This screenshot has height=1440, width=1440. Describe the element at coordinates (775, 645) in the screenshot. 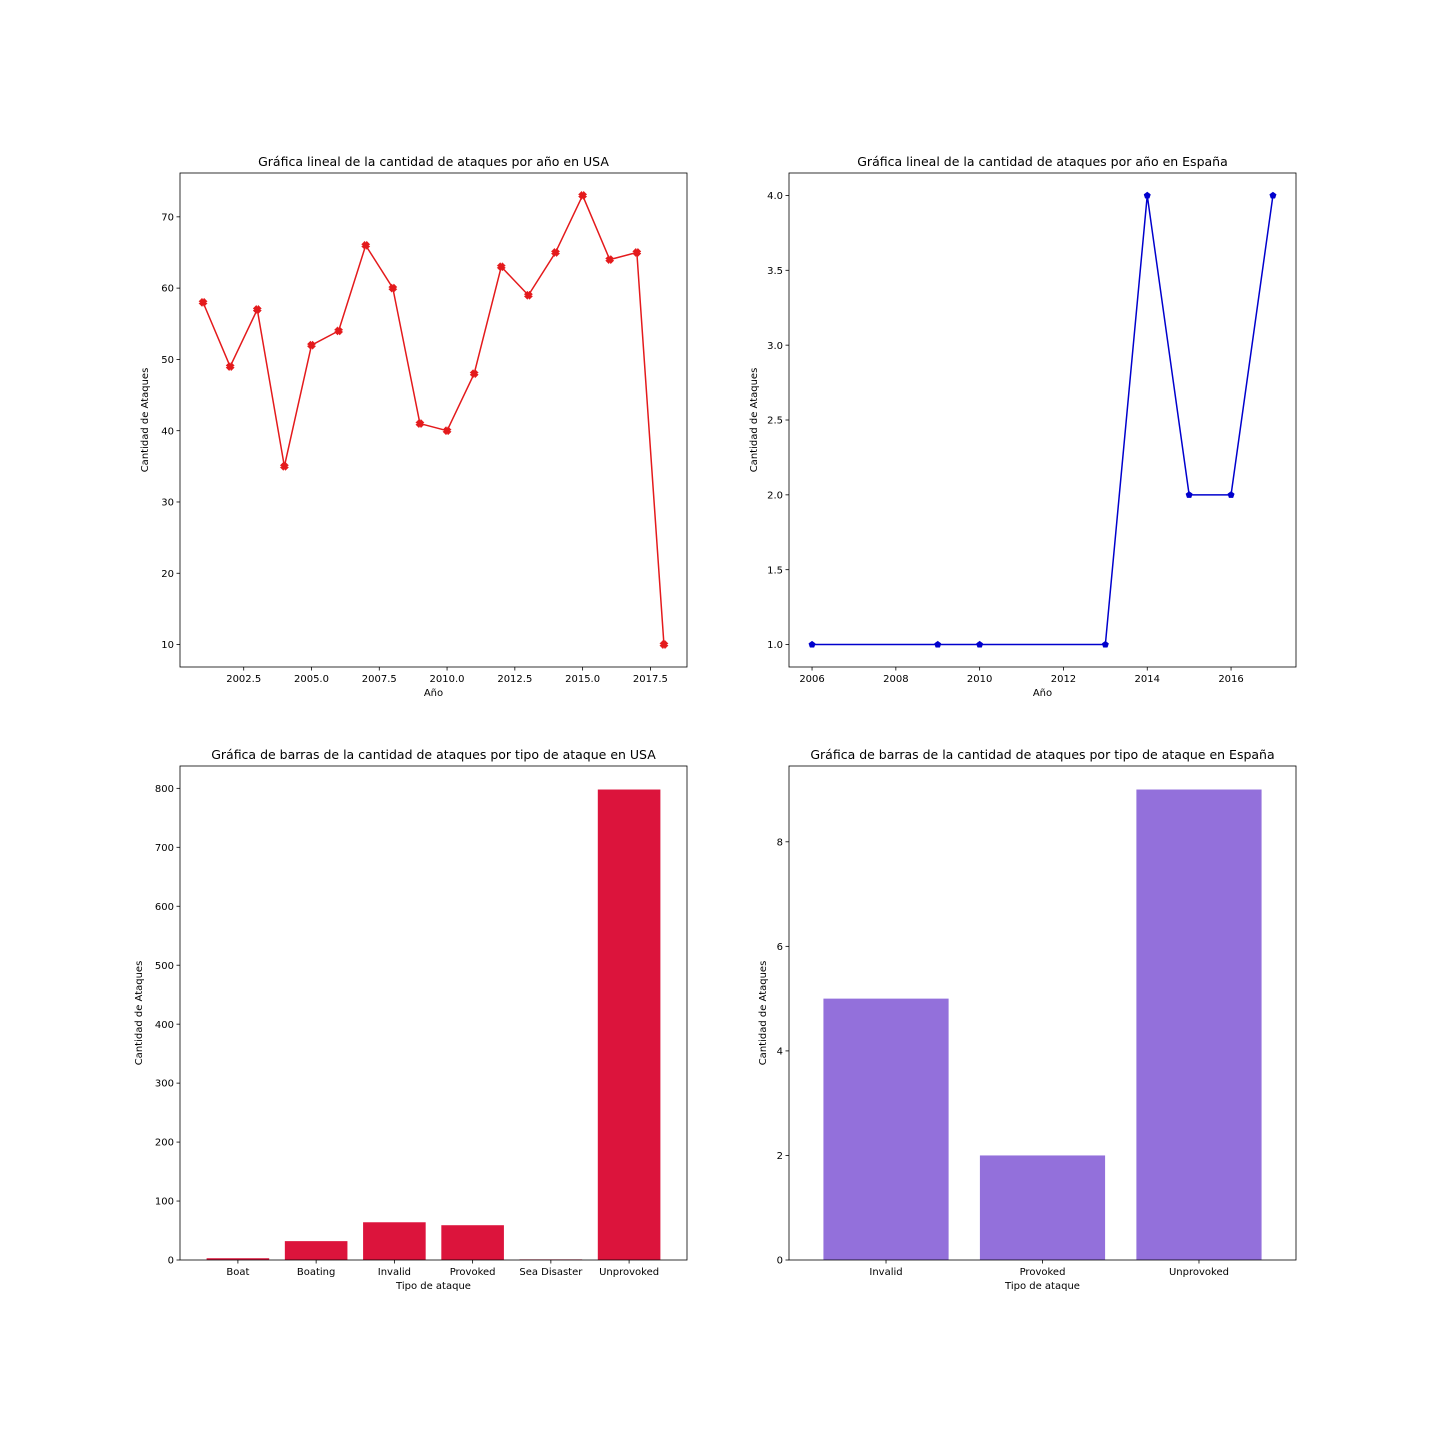

I see `y-tick-label: 1.0` at that location.